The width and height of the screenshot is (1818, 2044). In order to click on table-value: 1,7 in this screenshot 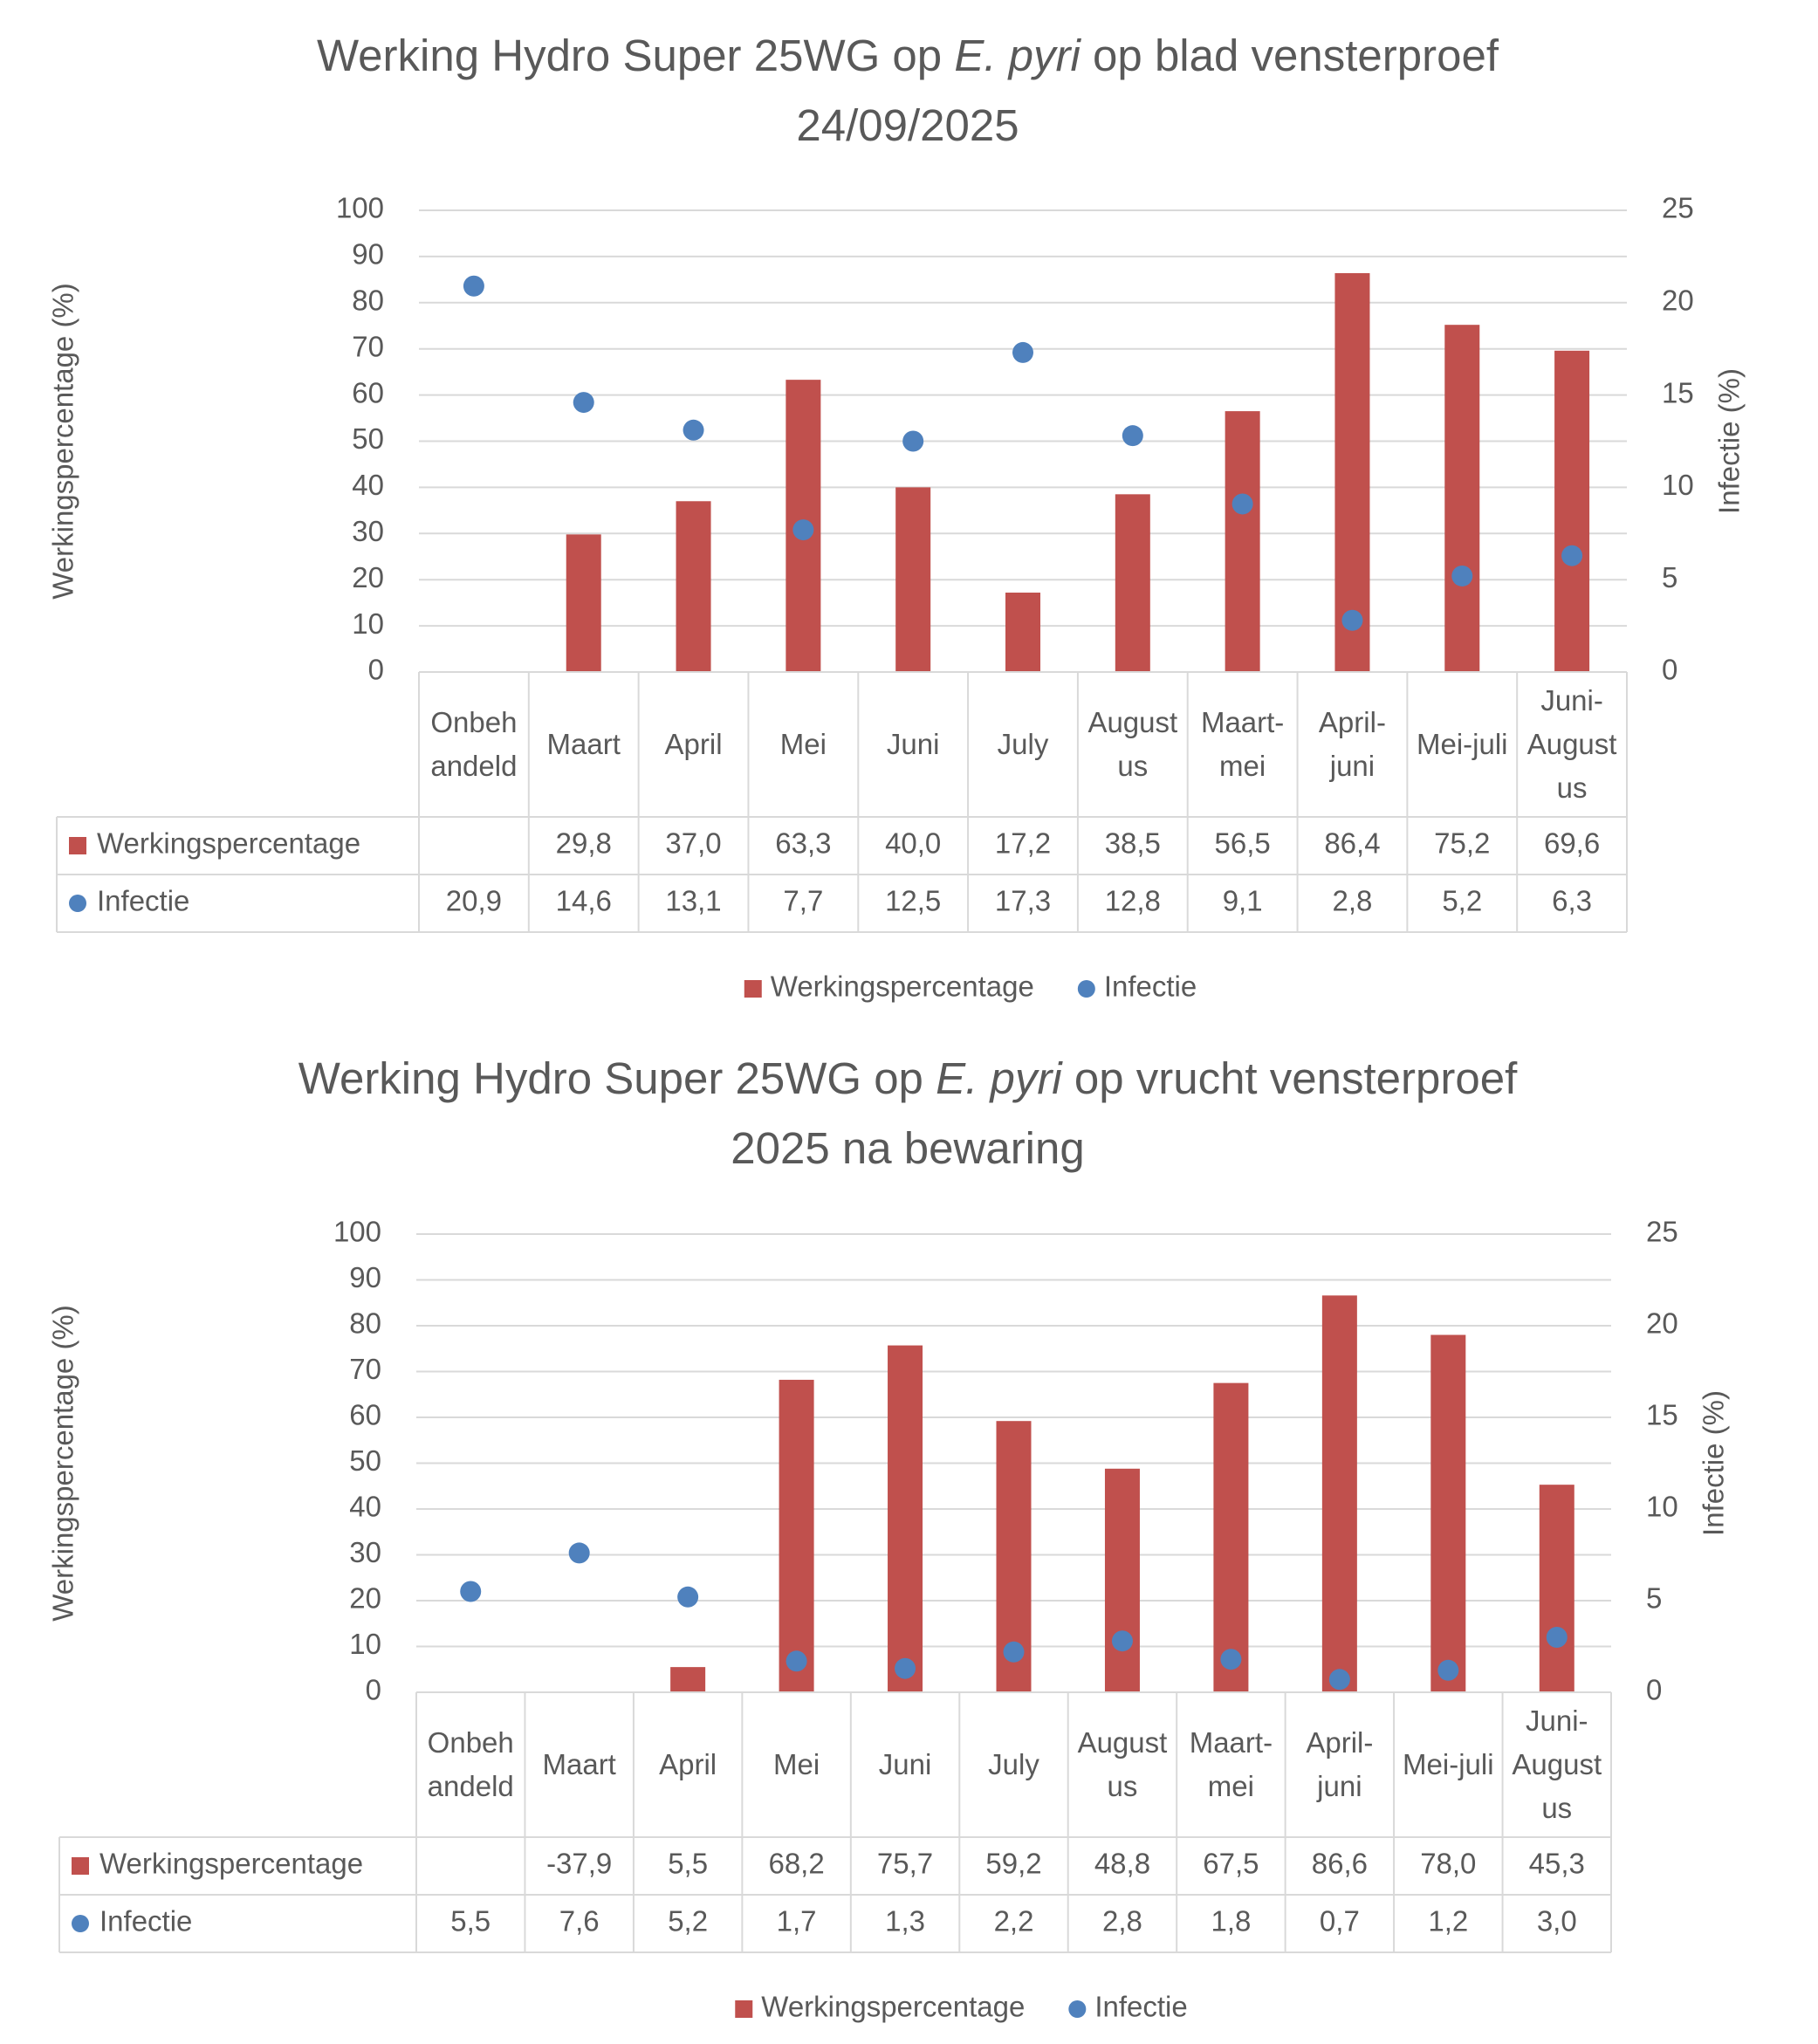, I will do `click(797, 1922)`.